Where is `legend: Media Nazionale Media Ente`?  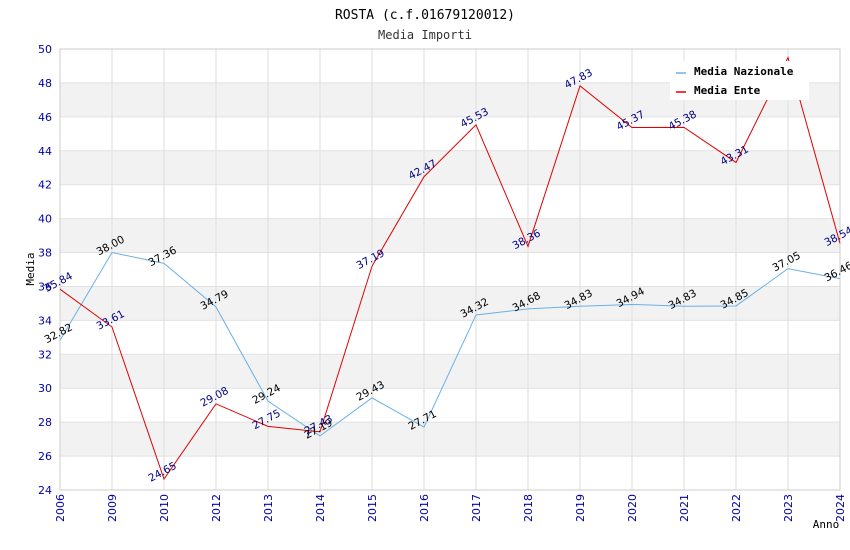
legend: Media Nazionale Media Ente is located at coordinates (739, 80).